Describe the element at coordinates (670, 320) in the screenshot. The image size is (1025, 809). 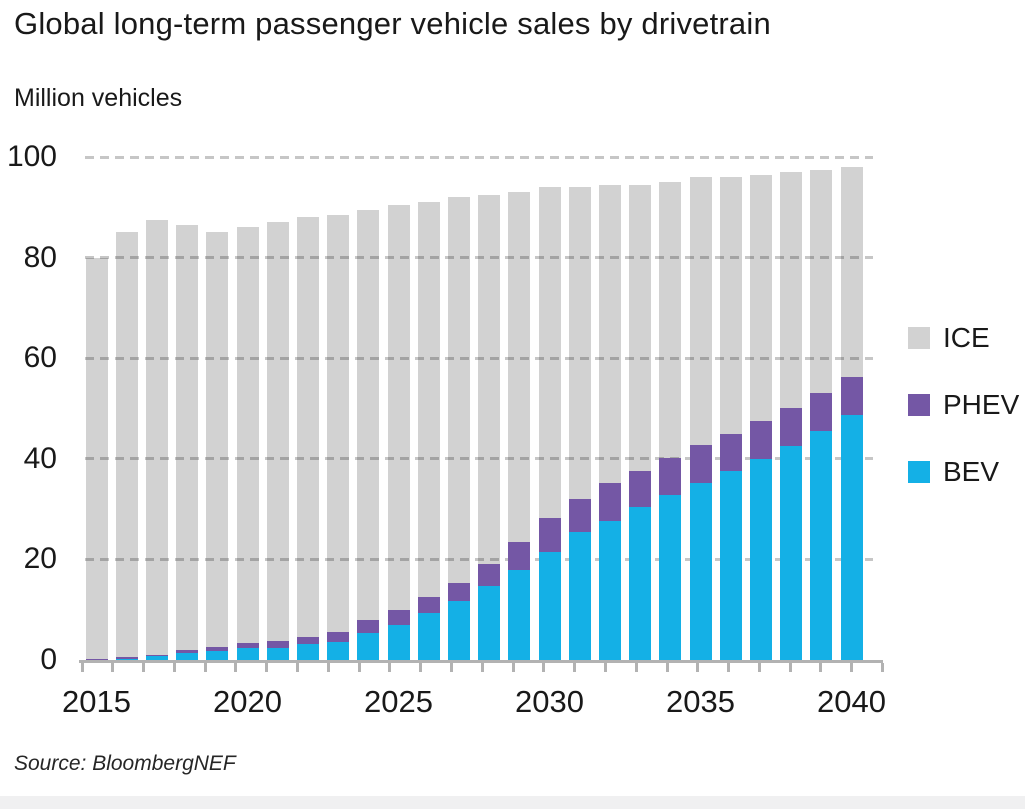
I see `bar-2034-ice` at that location.